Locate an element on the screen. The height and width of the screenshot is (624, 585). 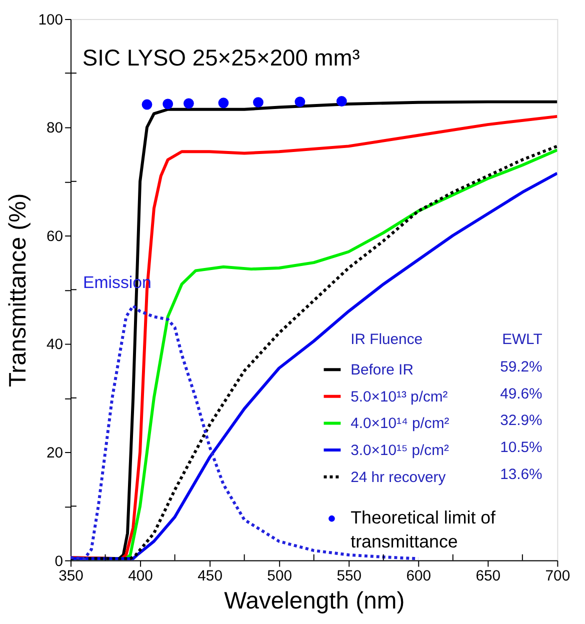
legend-label: Before IR is located at coordinates (382, 370).